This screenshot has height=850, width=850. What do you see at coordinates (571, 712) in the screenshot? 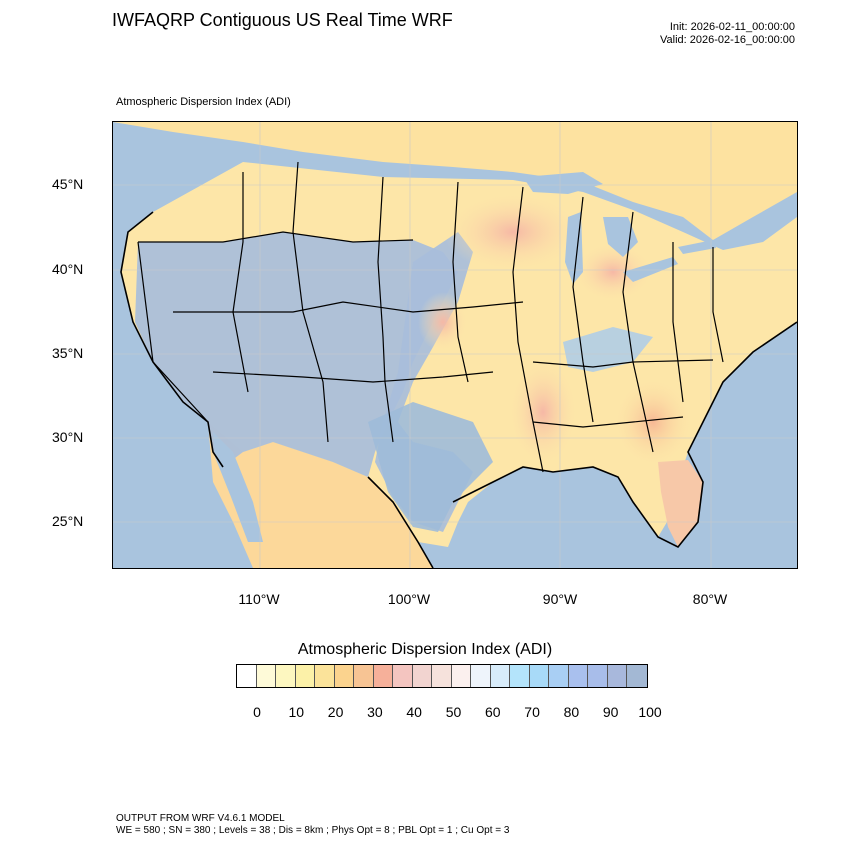
I see `legend-tick-label: 80` at bounding box center [571, 712].